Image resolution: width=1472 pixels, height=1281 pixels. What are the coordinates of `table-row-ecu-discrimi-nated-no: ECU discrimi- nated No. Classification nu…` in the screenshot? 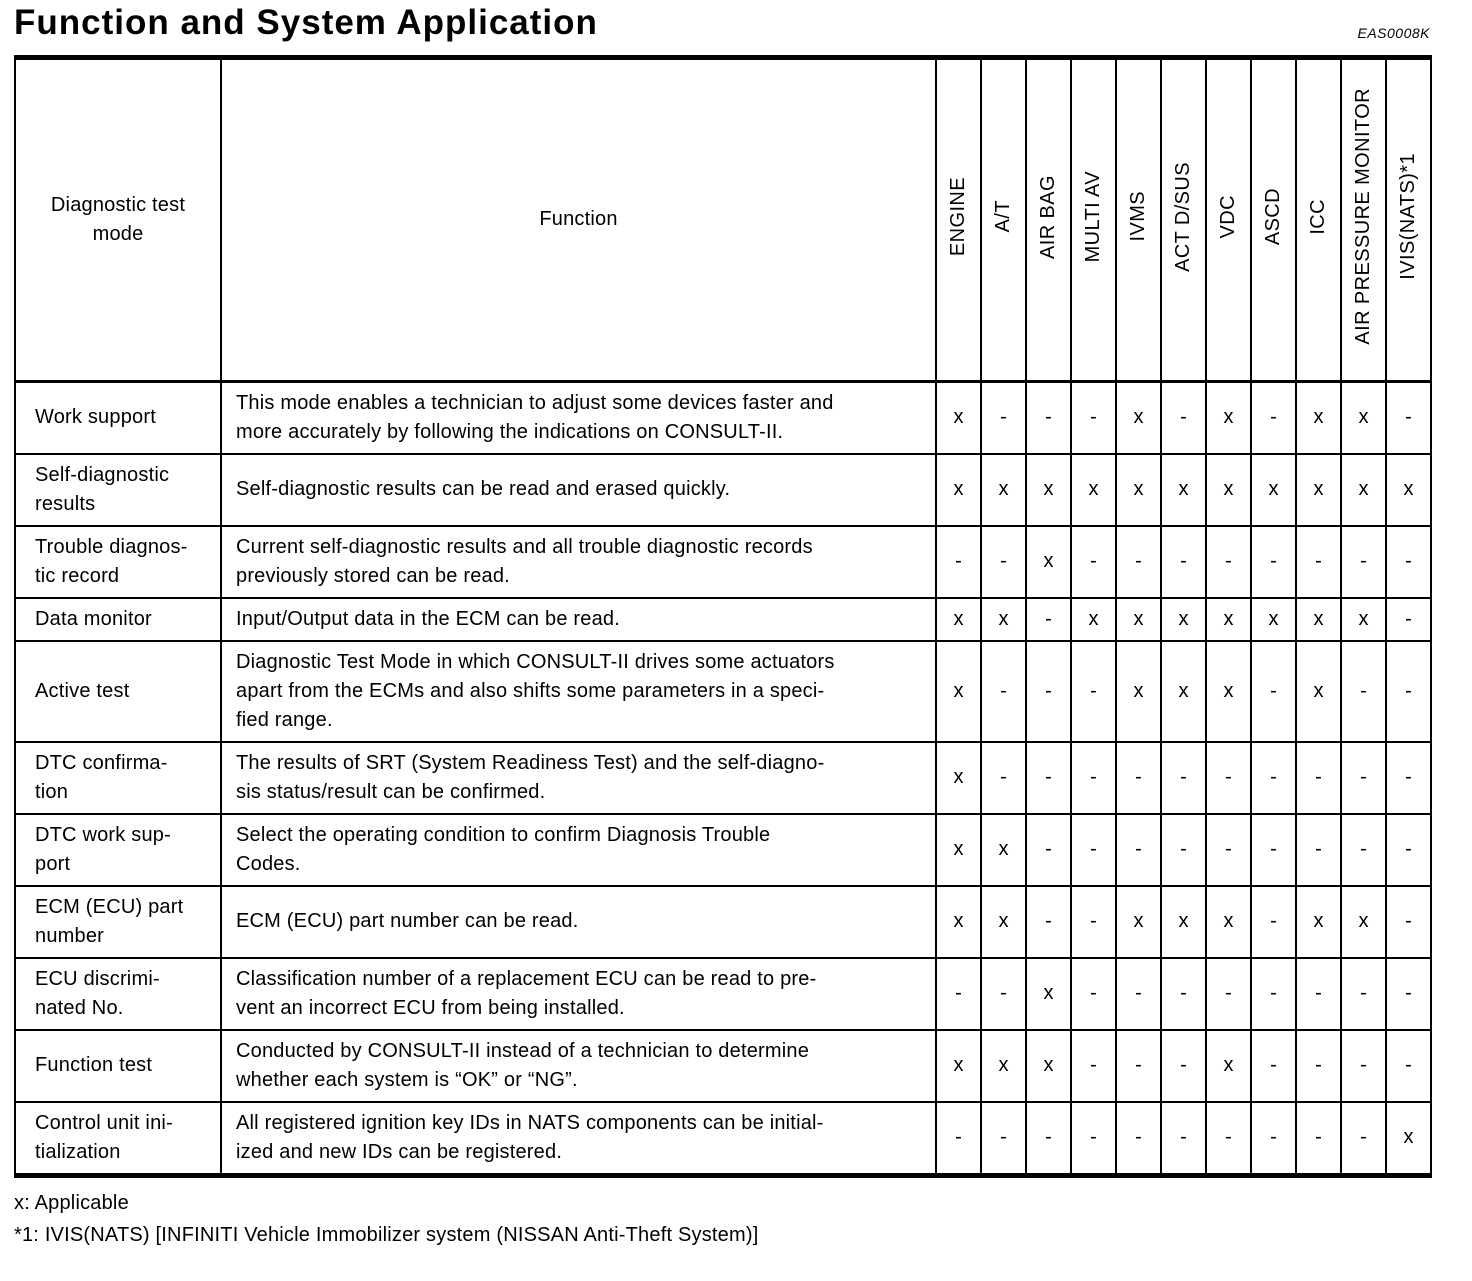 It's located at (723, 993).